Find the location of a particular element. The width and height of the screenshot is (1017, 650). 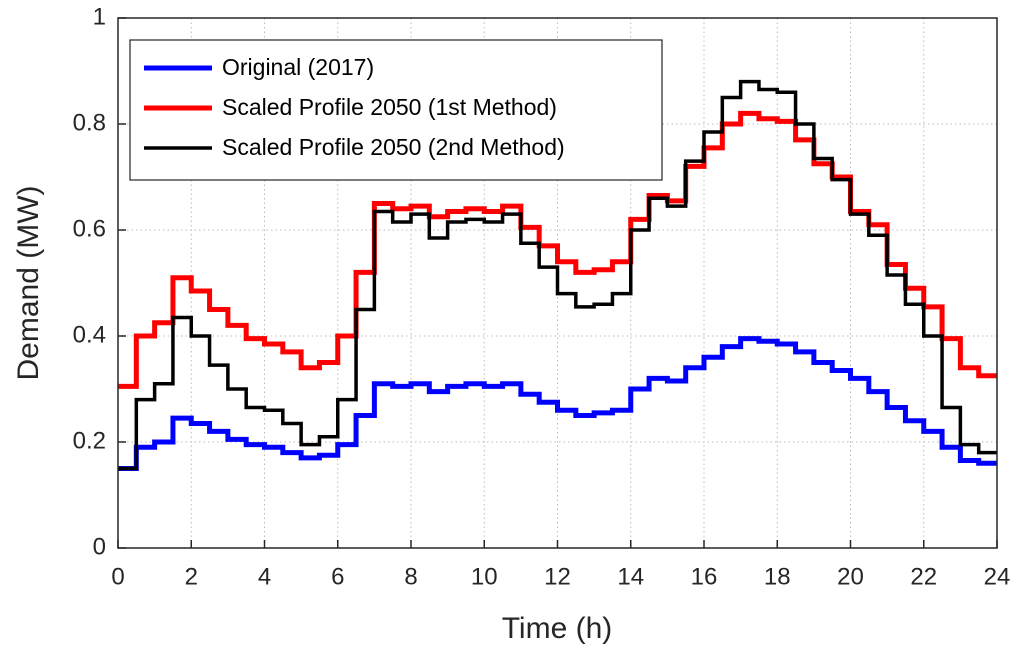

legend-label: Scaled Profile 2050 (1st Method) is located at coordinates (389, 107).